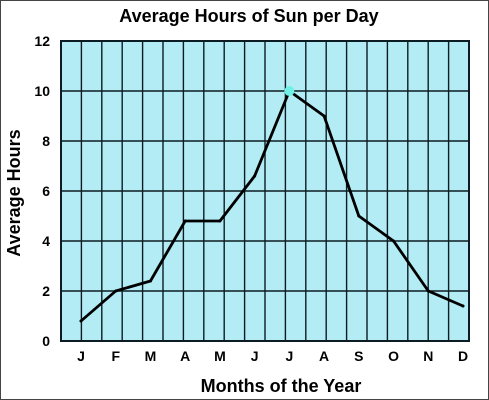  I want to click on highlighted-data-point, so click(289, 91).